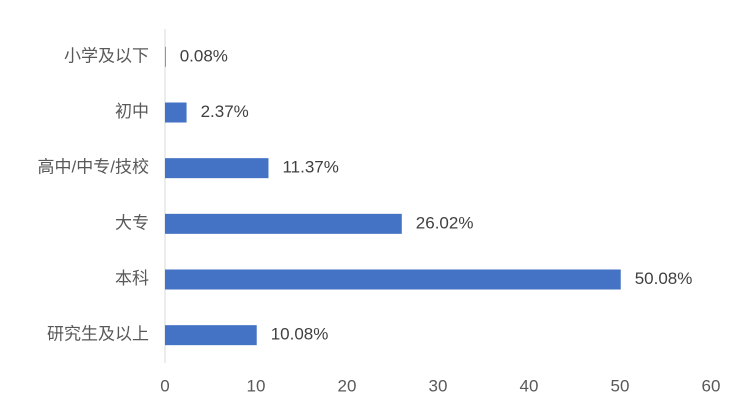 Image resolution: width=750 pixels, height=416 pixels. Describe the element at coordinates (664, 278) in the screenshot. I see `value-label: 50.08%` at that location.